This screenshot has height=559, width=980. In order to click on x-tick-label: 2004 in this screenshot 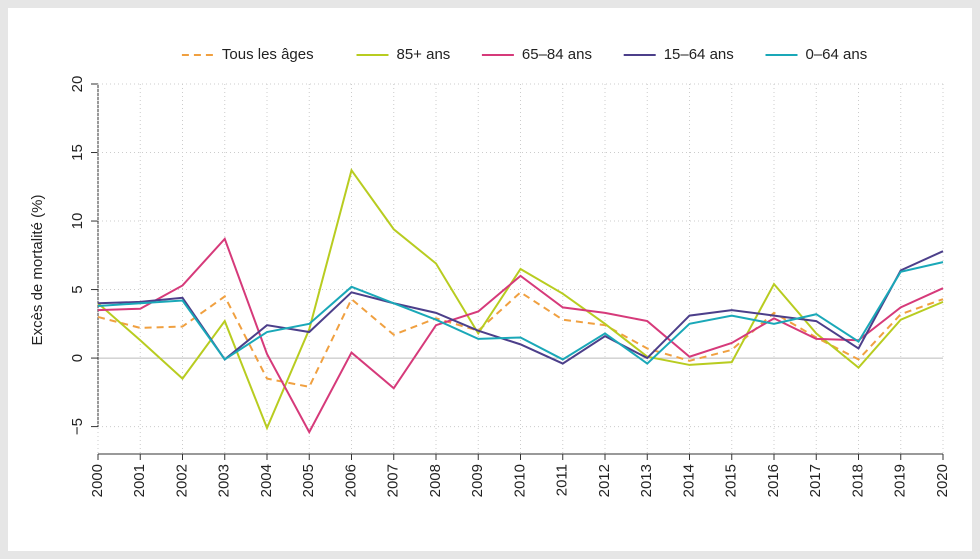, I will do `click(266, 480)`.